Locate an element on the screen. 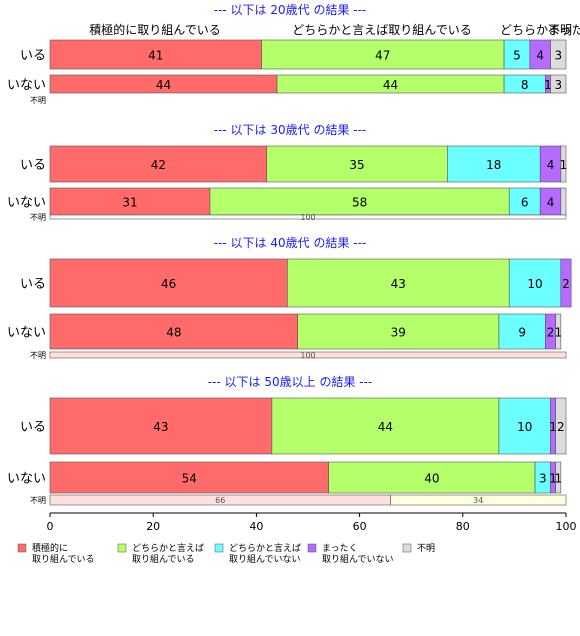 Image resolution: width=580 pixels, height=636 pixels. x-tick-label: 40 is located at coordinates (256, 526).